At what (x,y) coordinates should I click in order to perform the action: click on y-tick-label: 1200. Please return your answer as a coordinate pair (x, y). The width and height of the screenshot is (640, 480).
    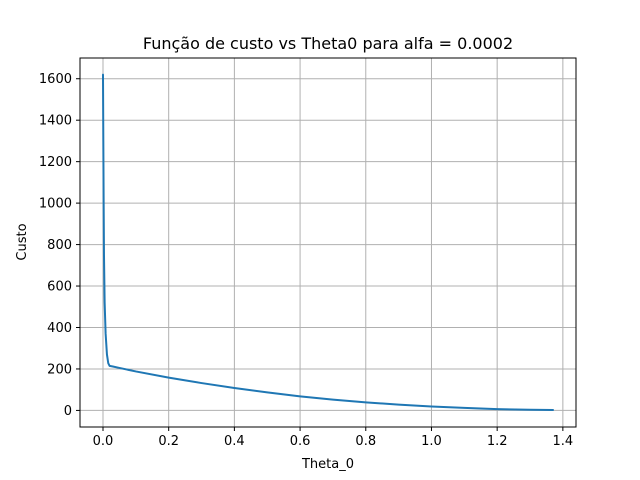
    Looking at the image, I should click on (55, 162).